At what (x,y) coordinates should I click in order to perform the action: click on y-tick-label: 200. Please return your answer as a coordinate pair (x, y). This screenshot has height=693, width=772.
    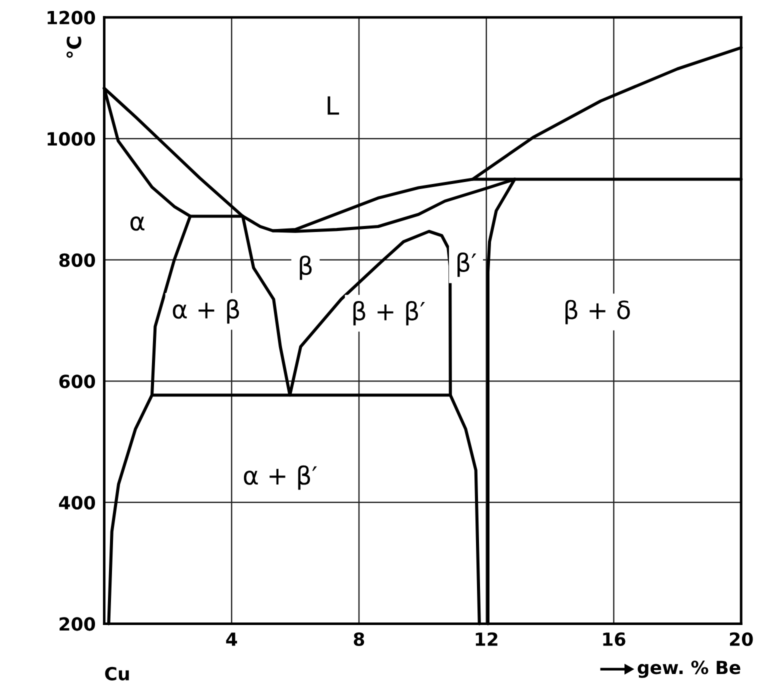
    Looking at the image, I should click on (78, 624).